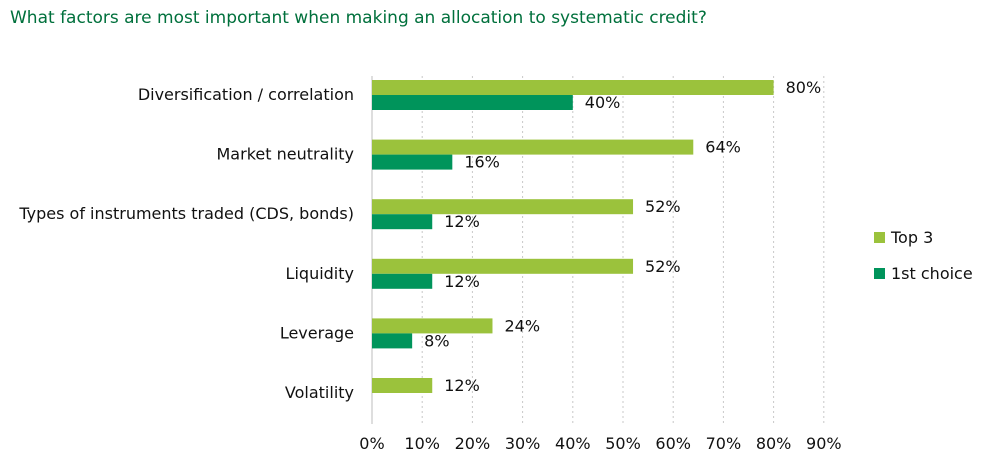 This screenshot has height=471, width=992. I want to click on category-label: Market neutrality, so click(286, 154).